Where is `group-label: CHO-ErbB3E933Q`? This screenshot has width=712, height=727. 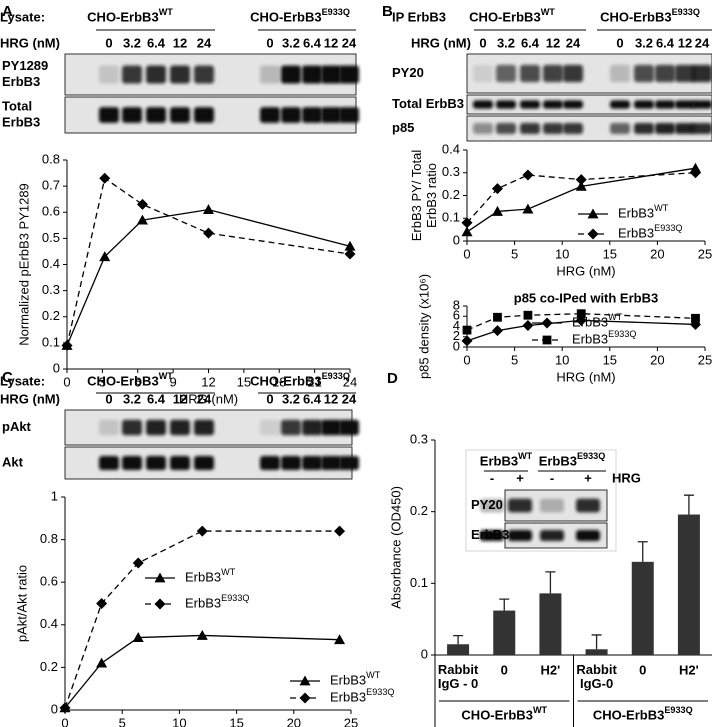
group-label: CHO-ErbB3E933Q is located at coordinates (300, 15).